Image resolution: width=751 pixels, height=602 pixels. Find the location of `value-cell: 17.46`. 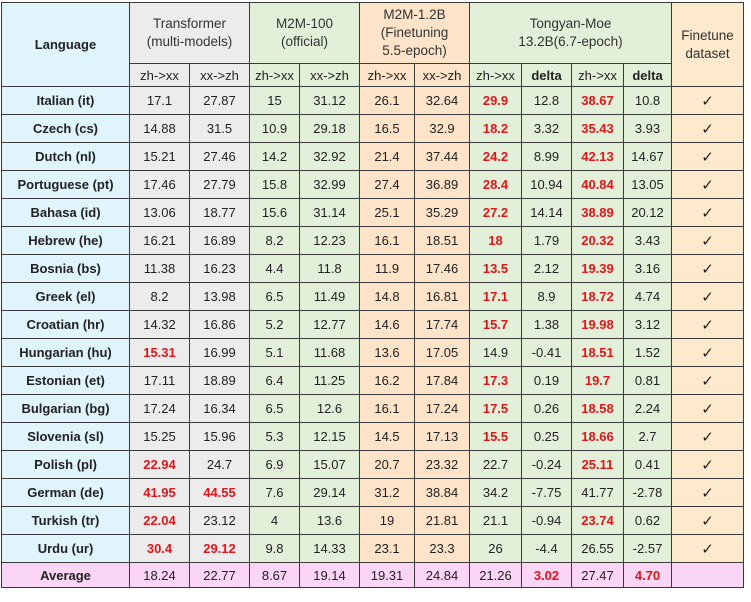

value-cell: 17.46 is located at coordinates (159, 184).